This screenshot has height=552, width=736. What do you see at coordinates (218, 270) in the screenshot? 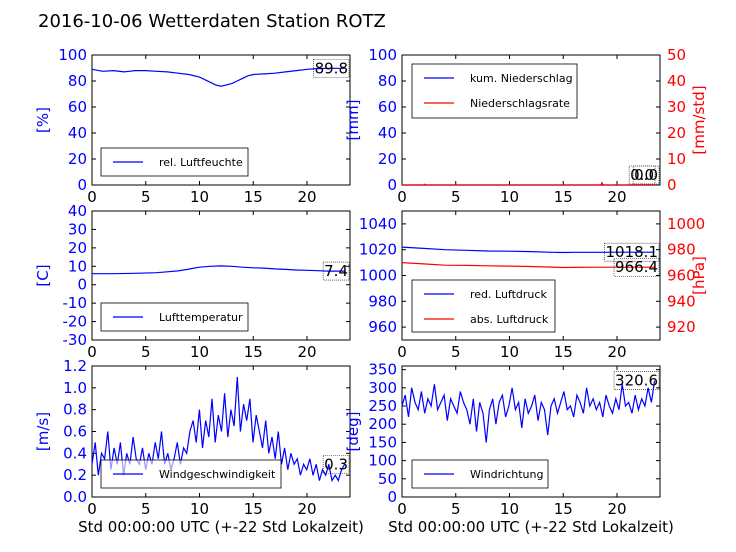
I see `series-line-lufttemperatur` at bounding box center [218, 270].